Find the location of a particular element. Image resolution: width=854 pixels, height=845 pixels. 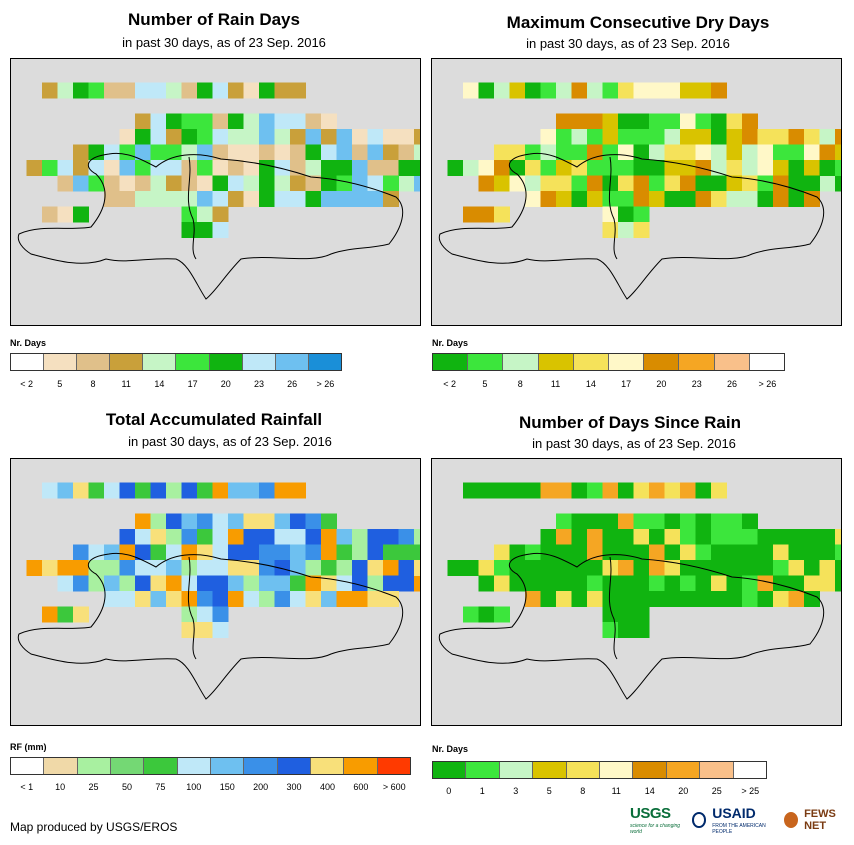

map-canvas is located at coordinates (639, 191).